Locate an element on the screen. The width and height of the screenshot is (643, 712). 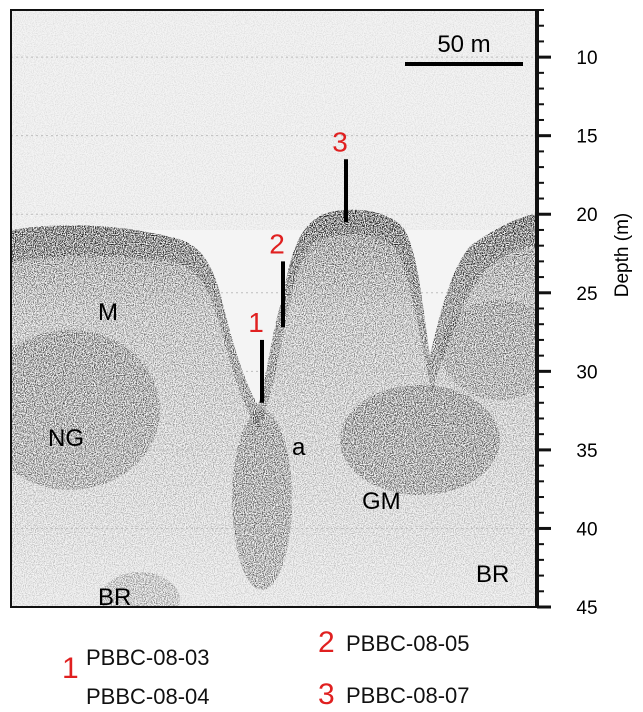
depth-tick-label-40: 40 is located at coordinates (586, 529).